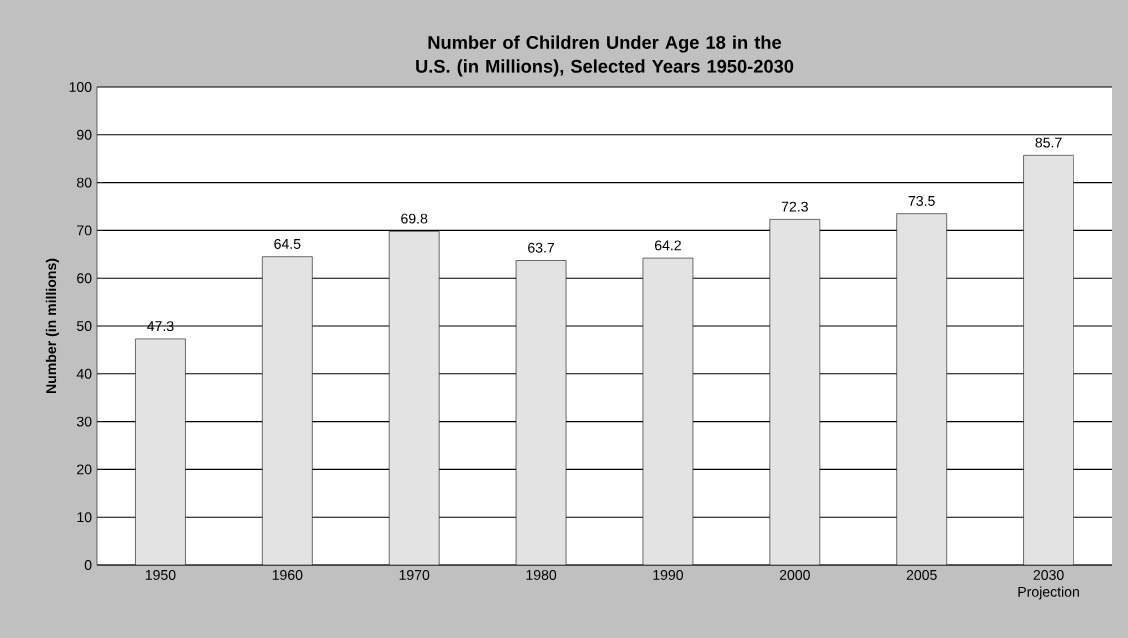  I want to click on x-tick-label: 2005, so click(921, 574).